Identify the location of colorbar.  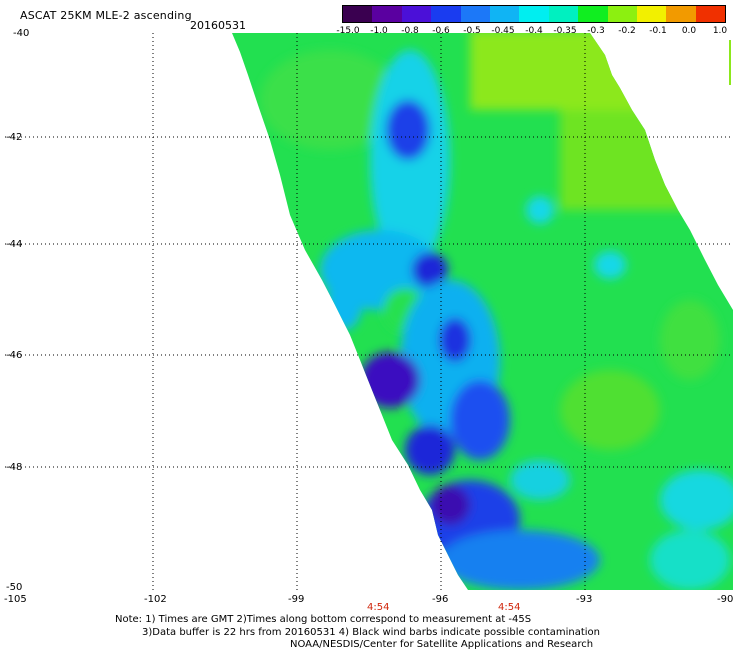
(534, 14).